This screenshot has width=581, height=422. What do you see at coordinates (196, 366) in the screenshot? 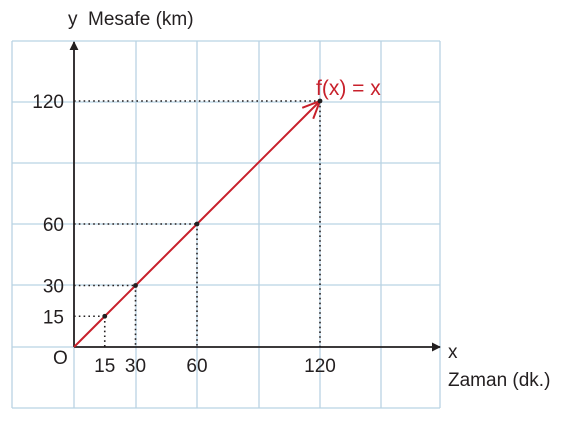
I see `x-tick-label-60: 60` at bounding box center [196, 366].